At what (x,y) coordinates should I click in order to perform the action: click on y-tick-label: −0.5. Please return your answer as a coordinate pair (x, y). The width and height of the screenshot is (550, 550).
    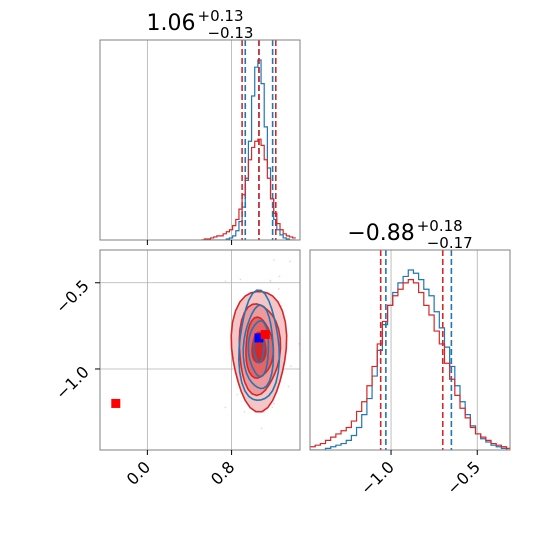
    Looking at the image, I should click on (72, 296).